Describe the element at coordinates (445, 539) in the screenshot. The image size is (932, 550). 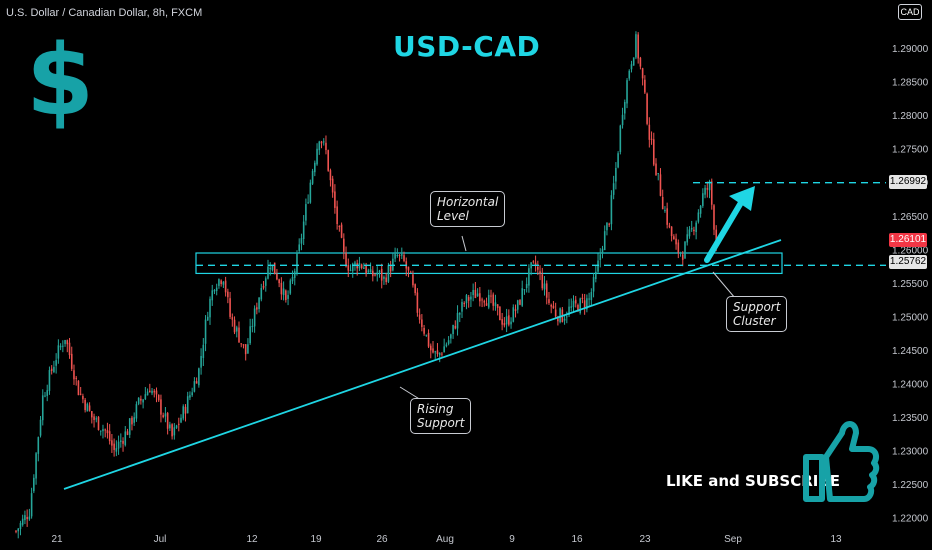
I see `x-tick-label: Aug` at that location.